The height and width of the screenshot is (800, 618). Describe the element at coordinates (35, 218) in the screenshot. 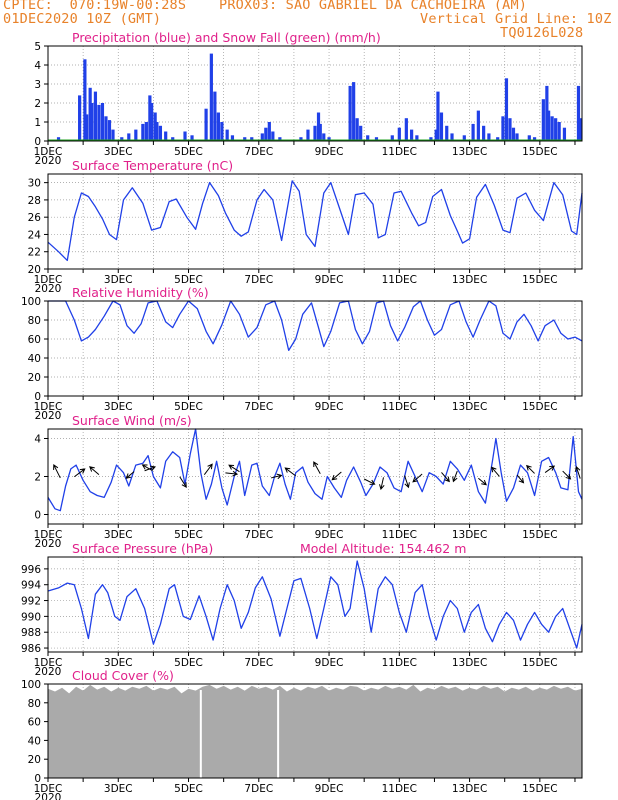

I see `y-tick-label: 26` at that location.